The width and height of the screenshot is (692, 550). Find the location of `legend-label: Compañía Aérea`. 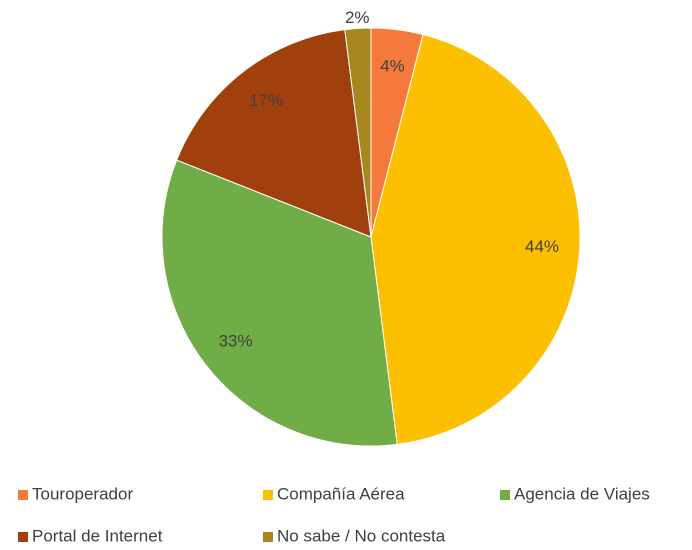

legend-label: Compañía Aérea is located at coordinates (341, 493).